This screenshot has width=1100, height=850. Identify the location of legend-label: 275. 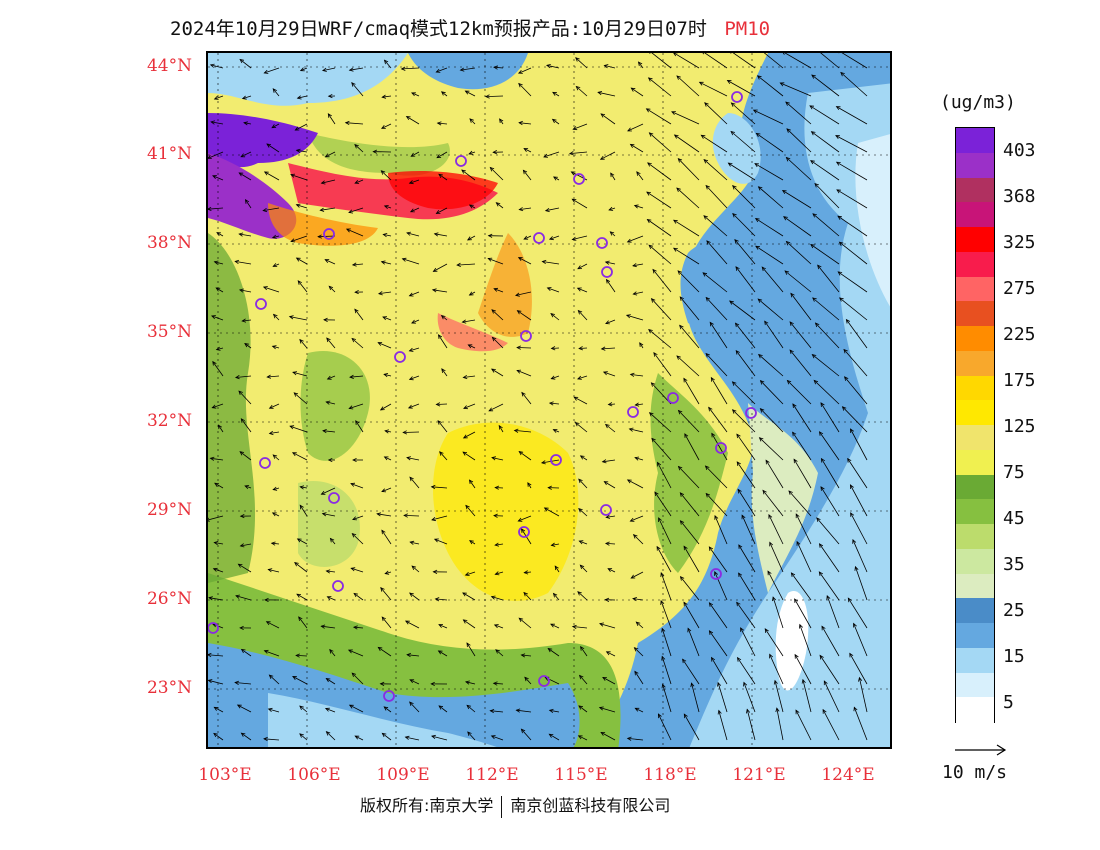
(1019, 288).